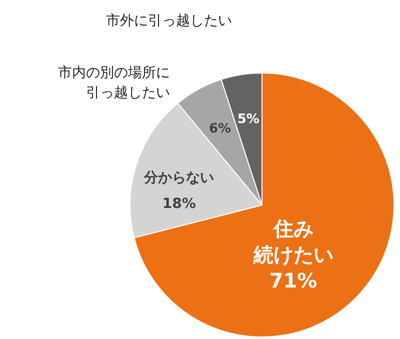  Describe the element at coordinates (293, 241) in the screenshot. I see `slice-label: 住み続けたい` at that location.